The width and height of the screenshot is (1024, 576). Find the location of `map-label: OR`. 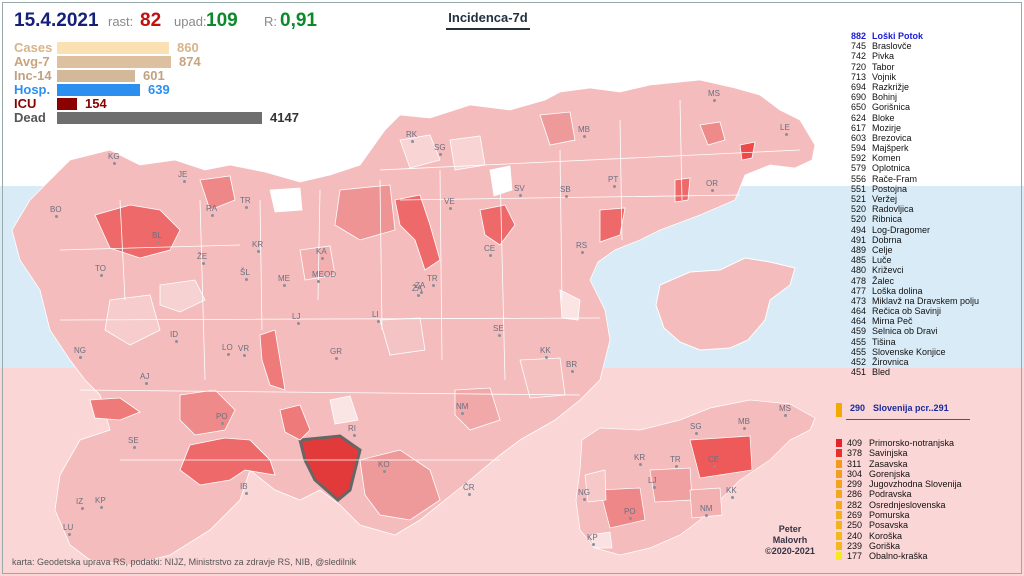

map-label: OR is located at coordinates (712, 183).